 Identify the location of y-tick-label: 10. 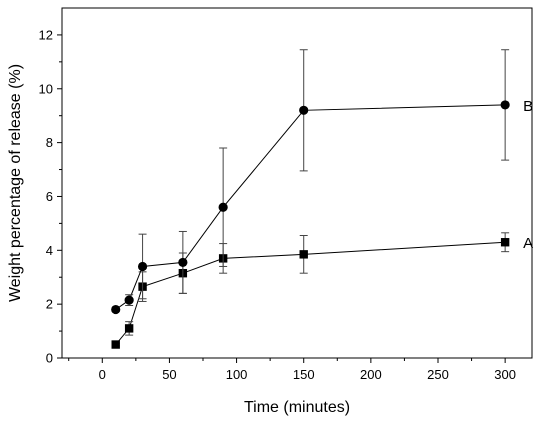
(46, 88).